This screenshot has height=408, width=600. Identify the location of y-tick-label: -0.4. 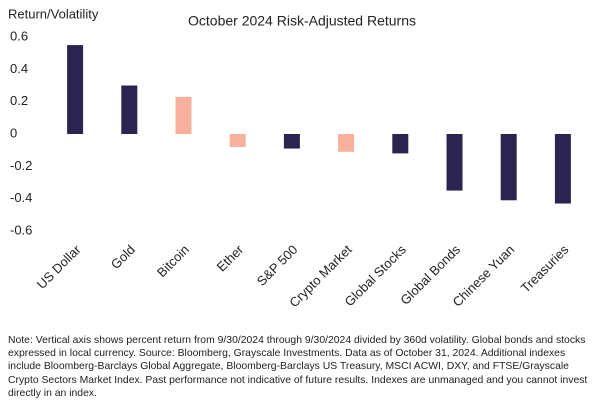
(21, 197).